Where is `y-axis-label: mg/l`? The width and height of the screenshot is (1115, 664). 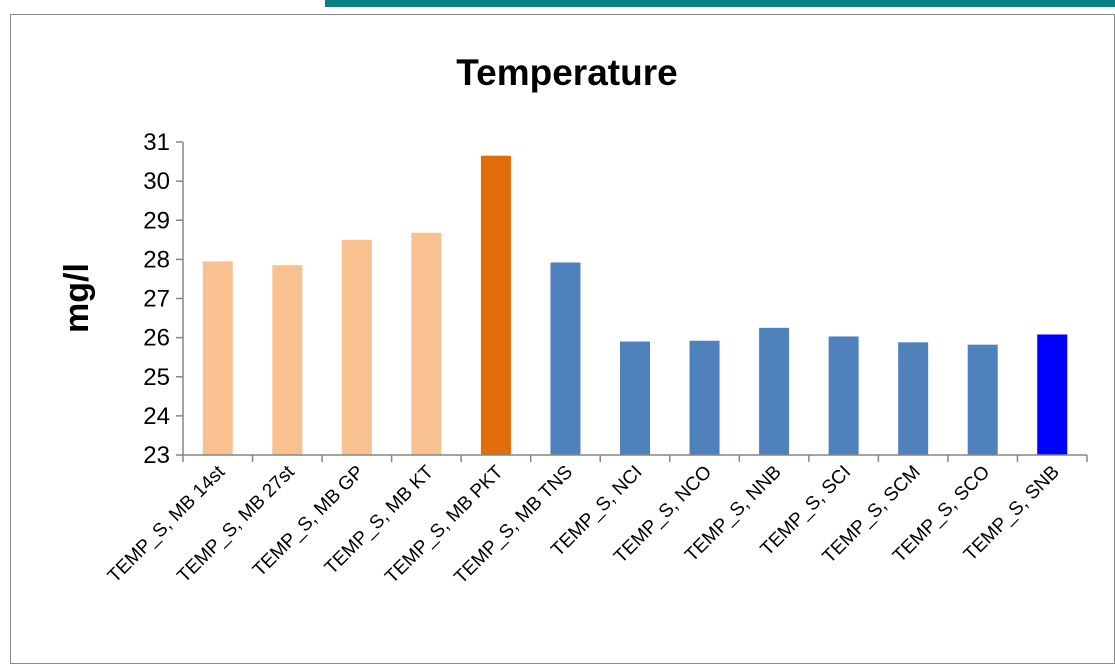
y-axis-label: mg/l is located at coordinates (77, 298).